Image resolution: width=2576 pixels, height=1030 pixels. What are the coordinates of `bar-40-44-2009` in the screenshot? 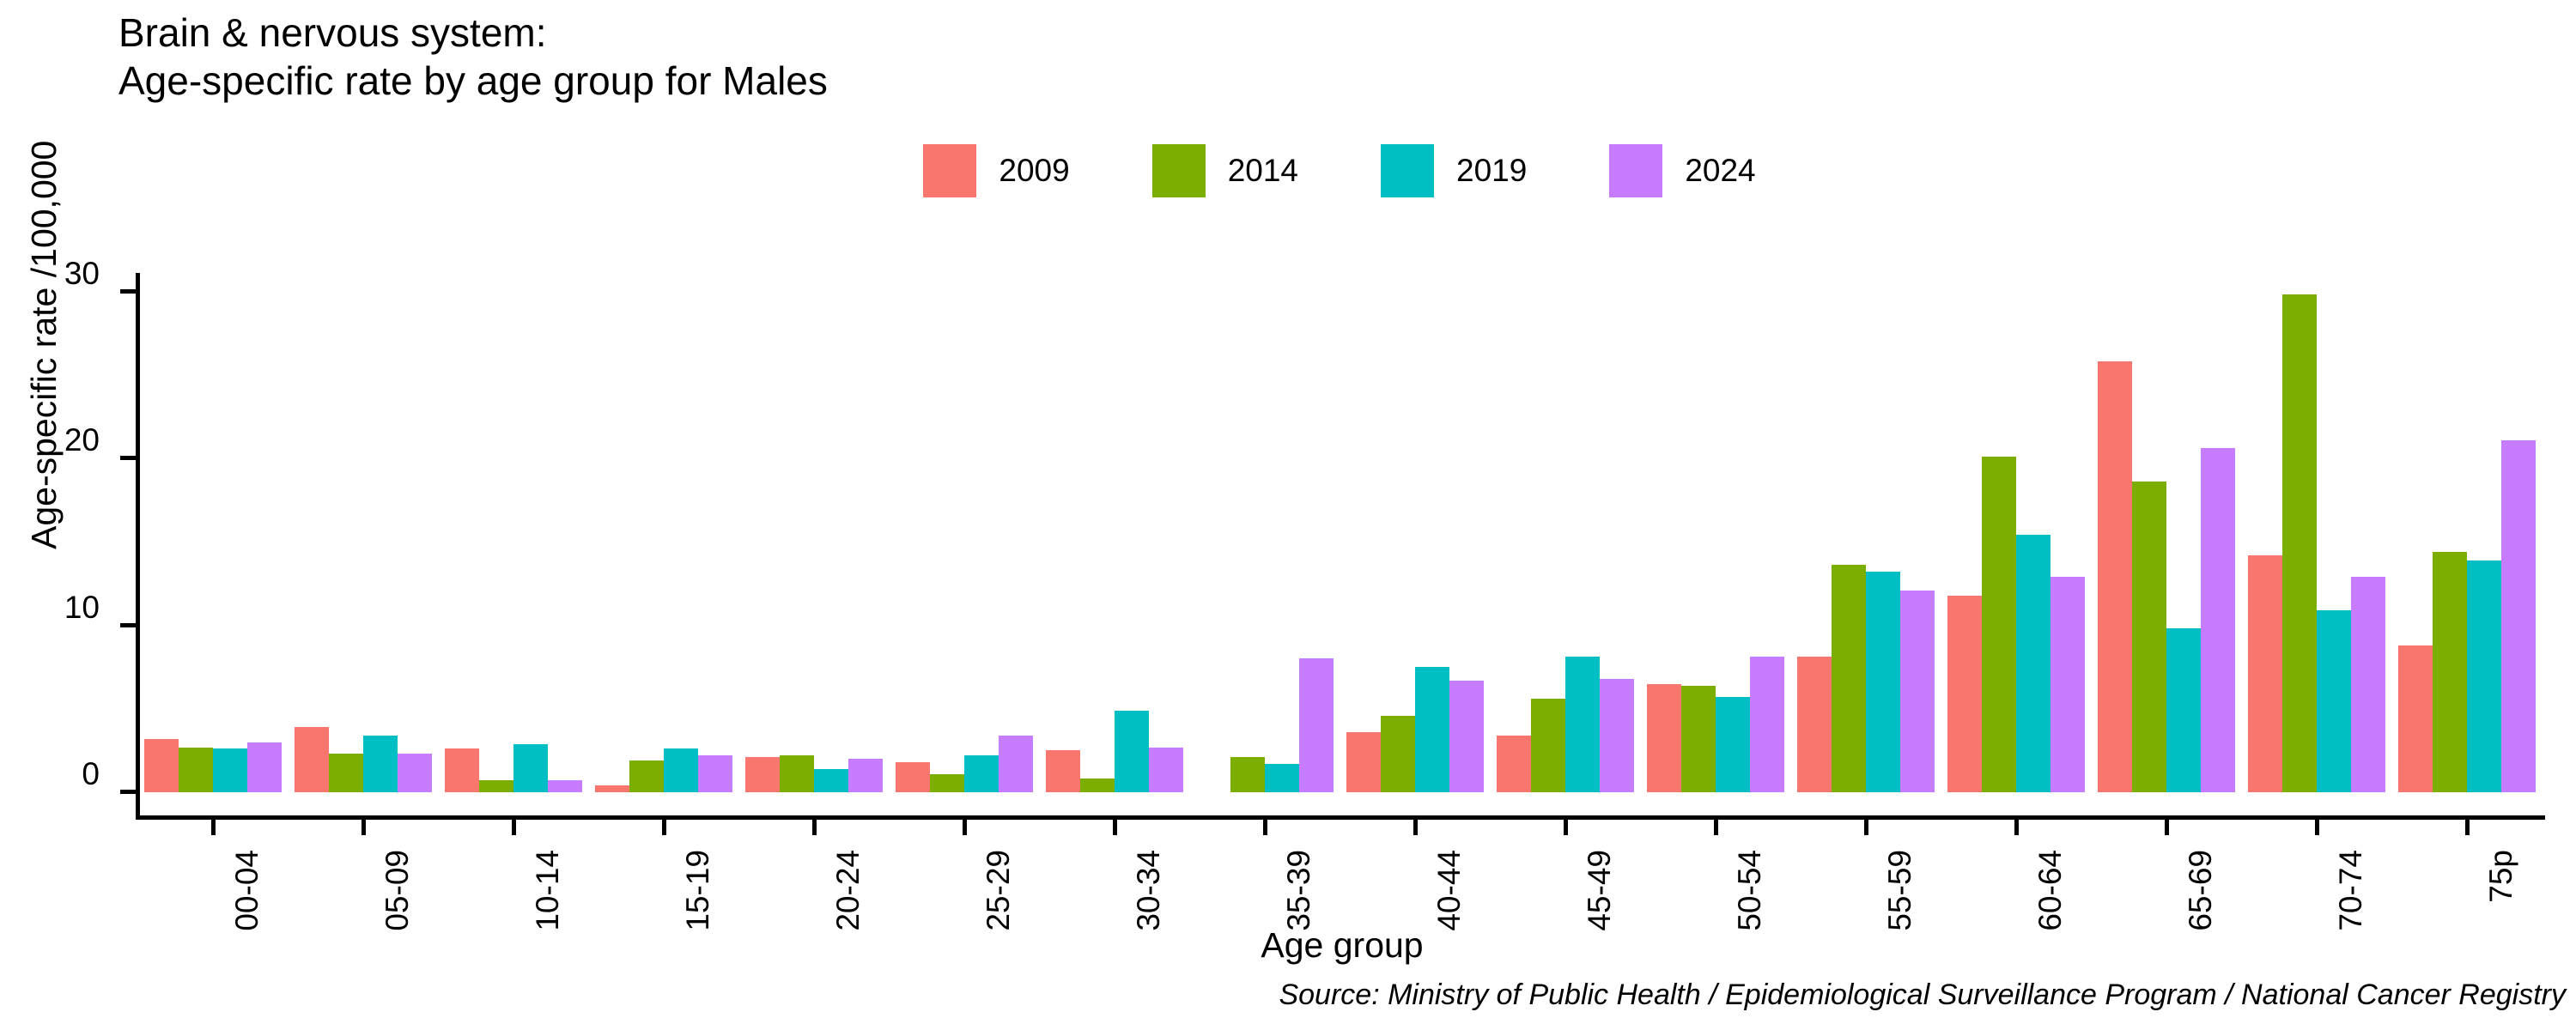 It's located at (1363, 761).